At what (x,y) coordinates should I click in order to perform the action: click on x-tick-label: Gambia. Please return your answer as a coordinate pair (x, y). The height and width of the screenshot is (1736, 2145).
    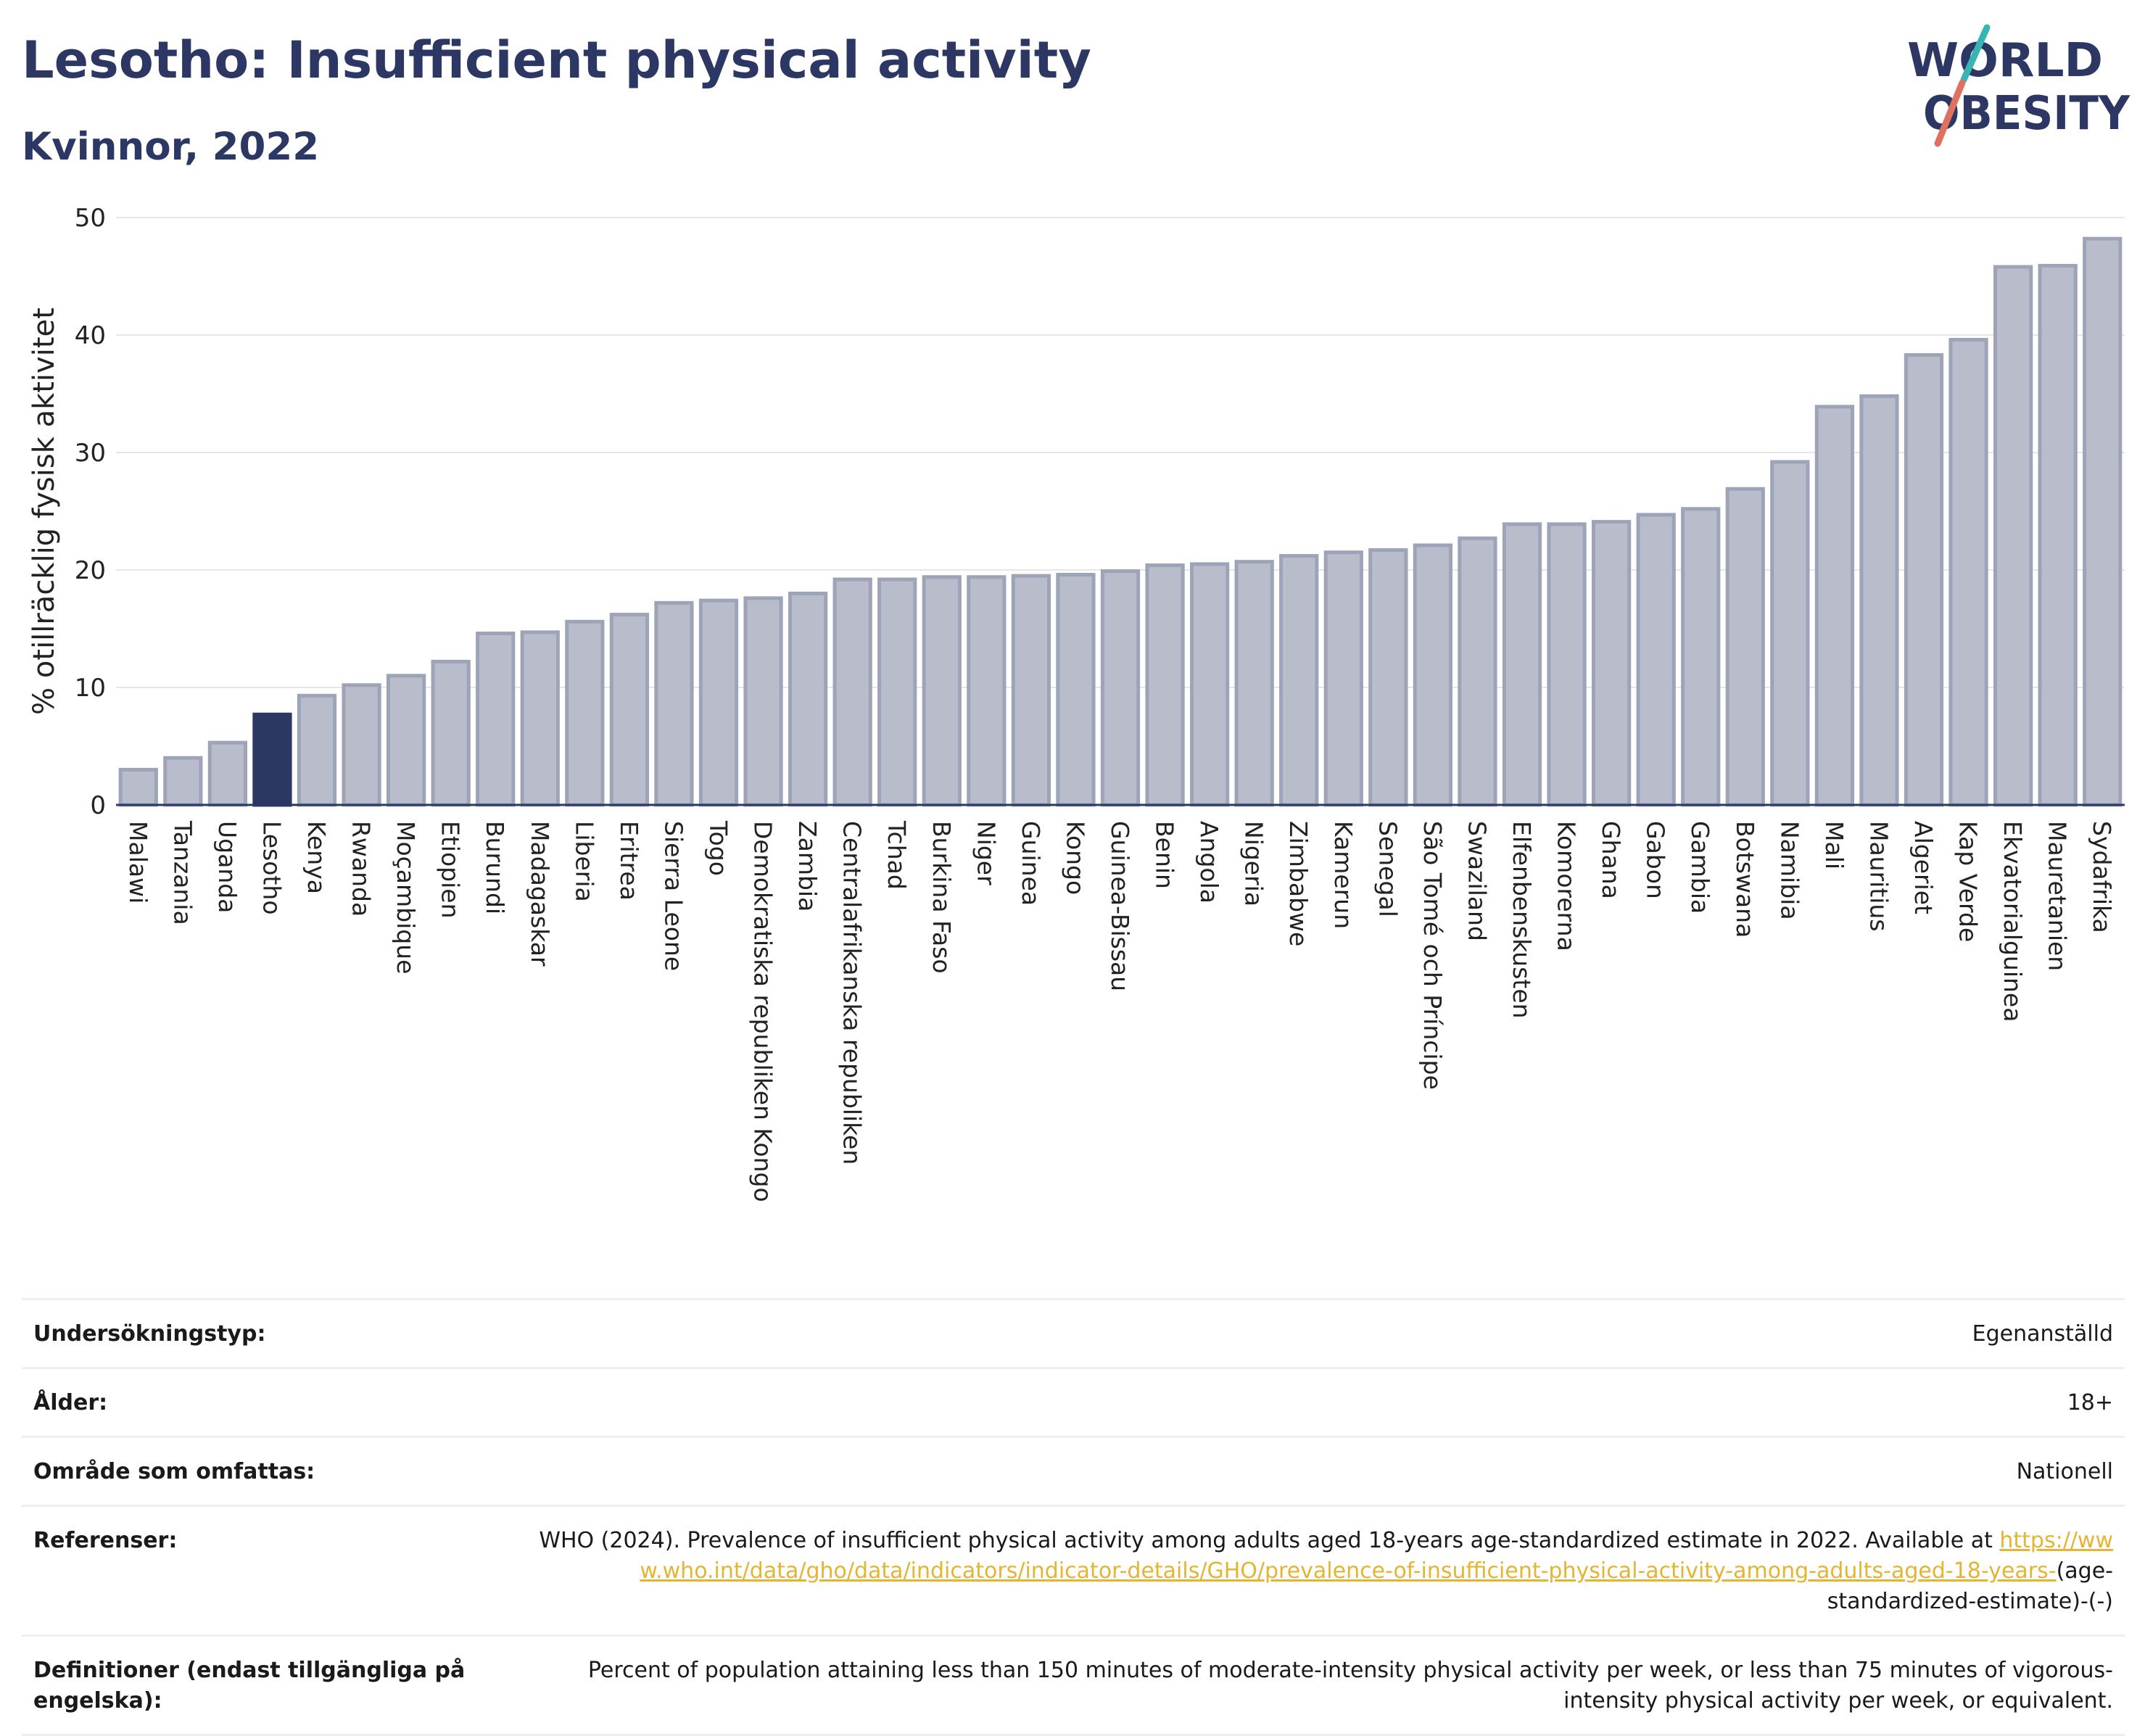
    Looking at the image, I should click on (1700, 867).